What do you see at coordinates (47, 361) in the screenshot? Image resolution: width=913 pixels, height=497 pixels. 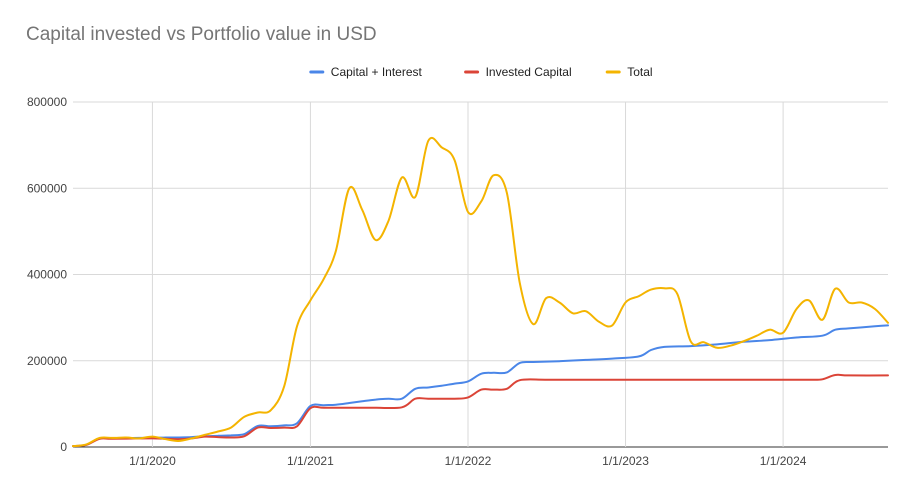 I see `y-tick-label: 200000` at bounding box center [47, 361].